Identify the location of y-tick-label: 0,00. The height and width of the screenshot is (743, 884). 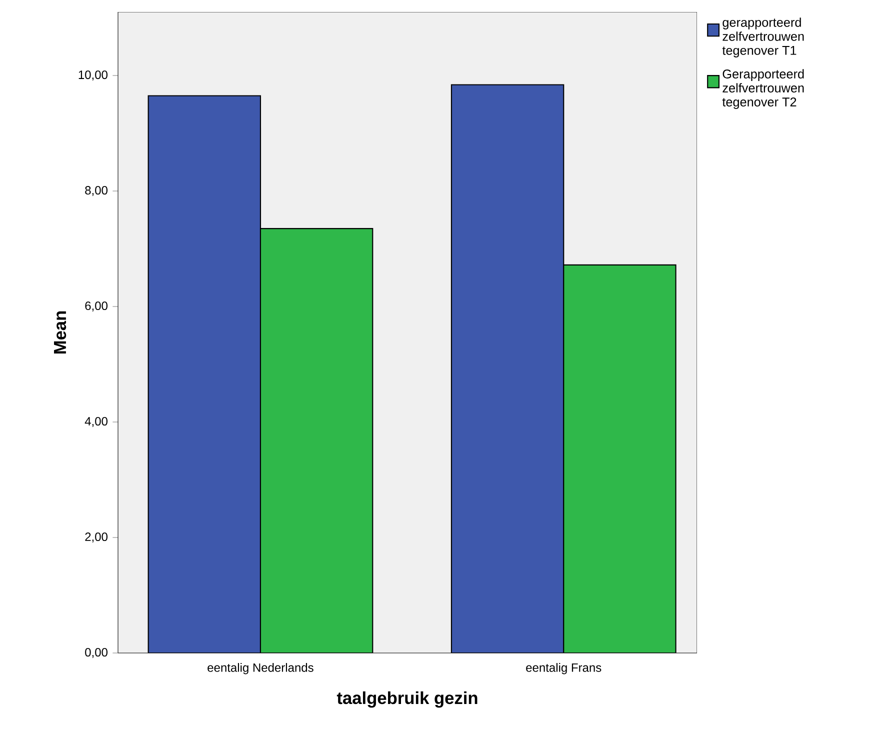
(96, 653).